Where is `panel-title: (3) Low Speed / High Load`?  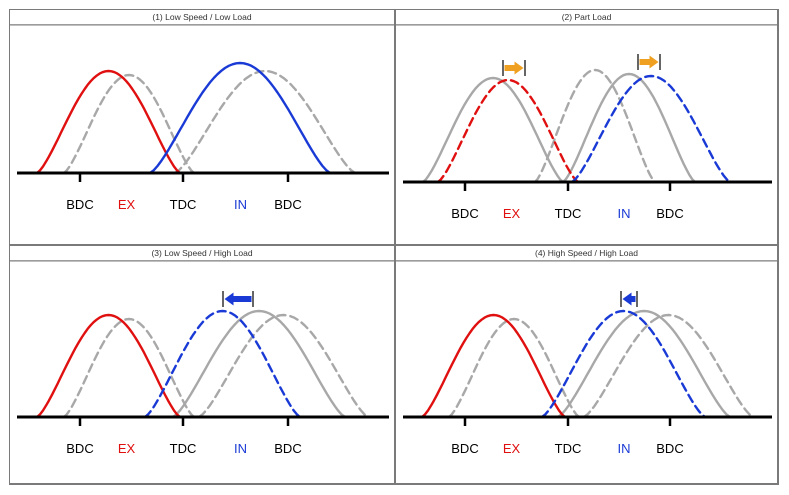 panel-title: (3) Low Speed / High Load is located at coordinates (201, 253).